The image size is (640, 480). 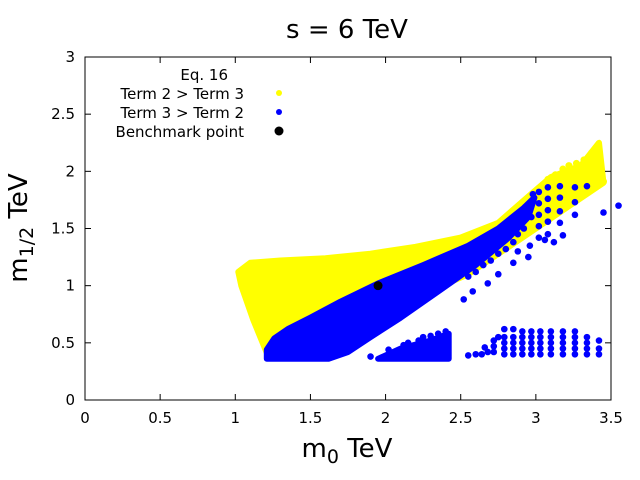 What do you see at coordinates (70, 171) in the screenshot?
I see `y-tick-label: 2` at bounding box center [70, 171].